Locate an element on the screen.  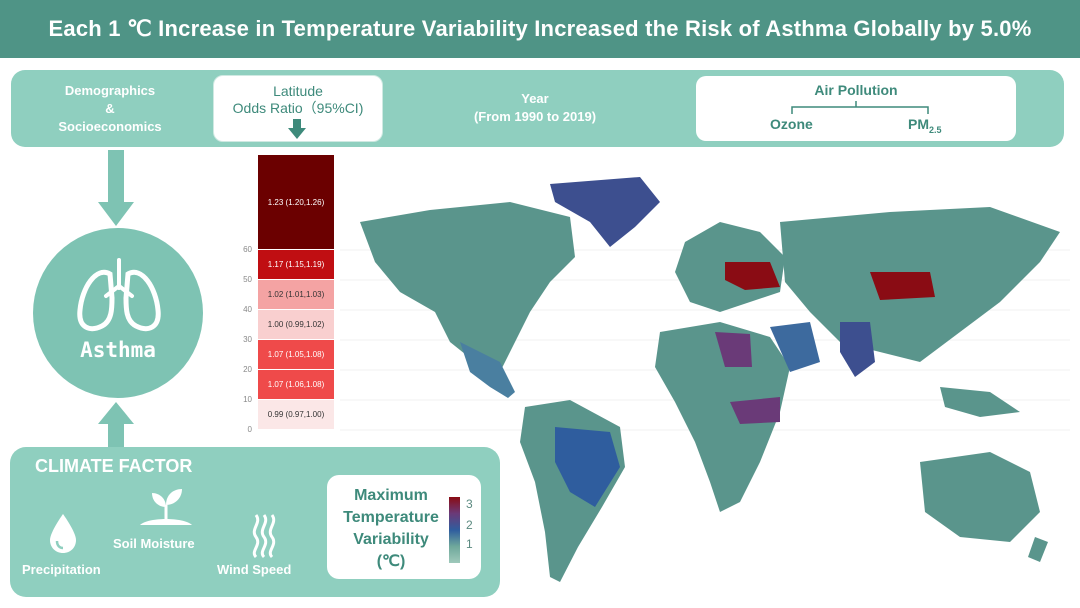
air-pollution-title: Air Pollution is located at coordinates (856, 90).